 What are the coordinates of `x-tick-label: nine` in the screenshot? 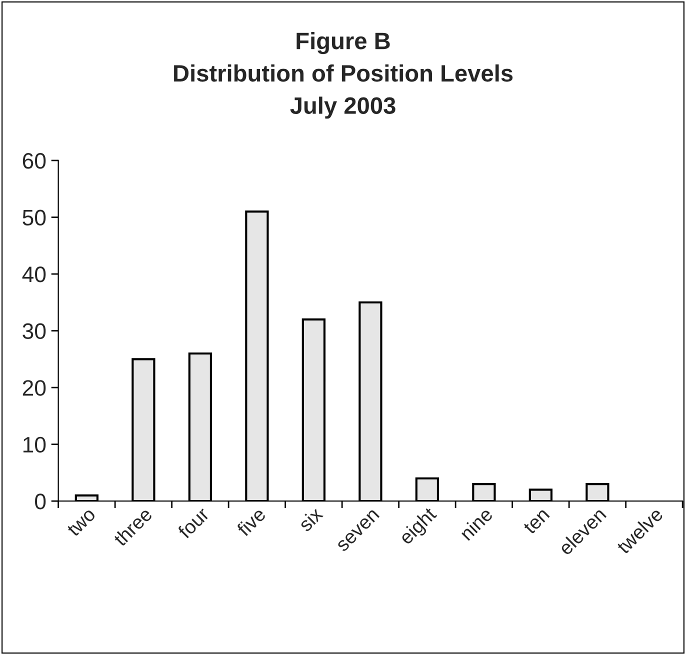 It's located at (476, 523).